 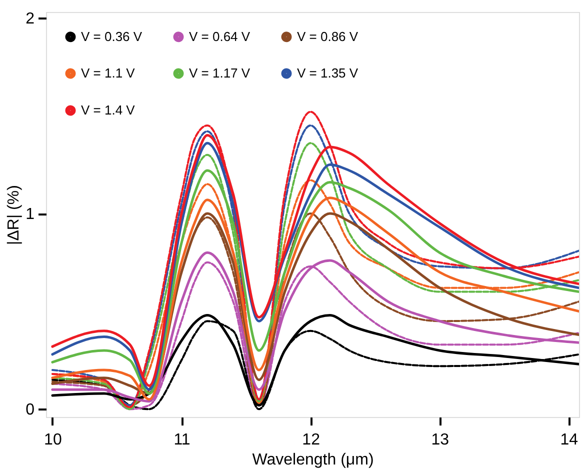 I want to click on x-tick-label: 12, so click(x=311, y=440).